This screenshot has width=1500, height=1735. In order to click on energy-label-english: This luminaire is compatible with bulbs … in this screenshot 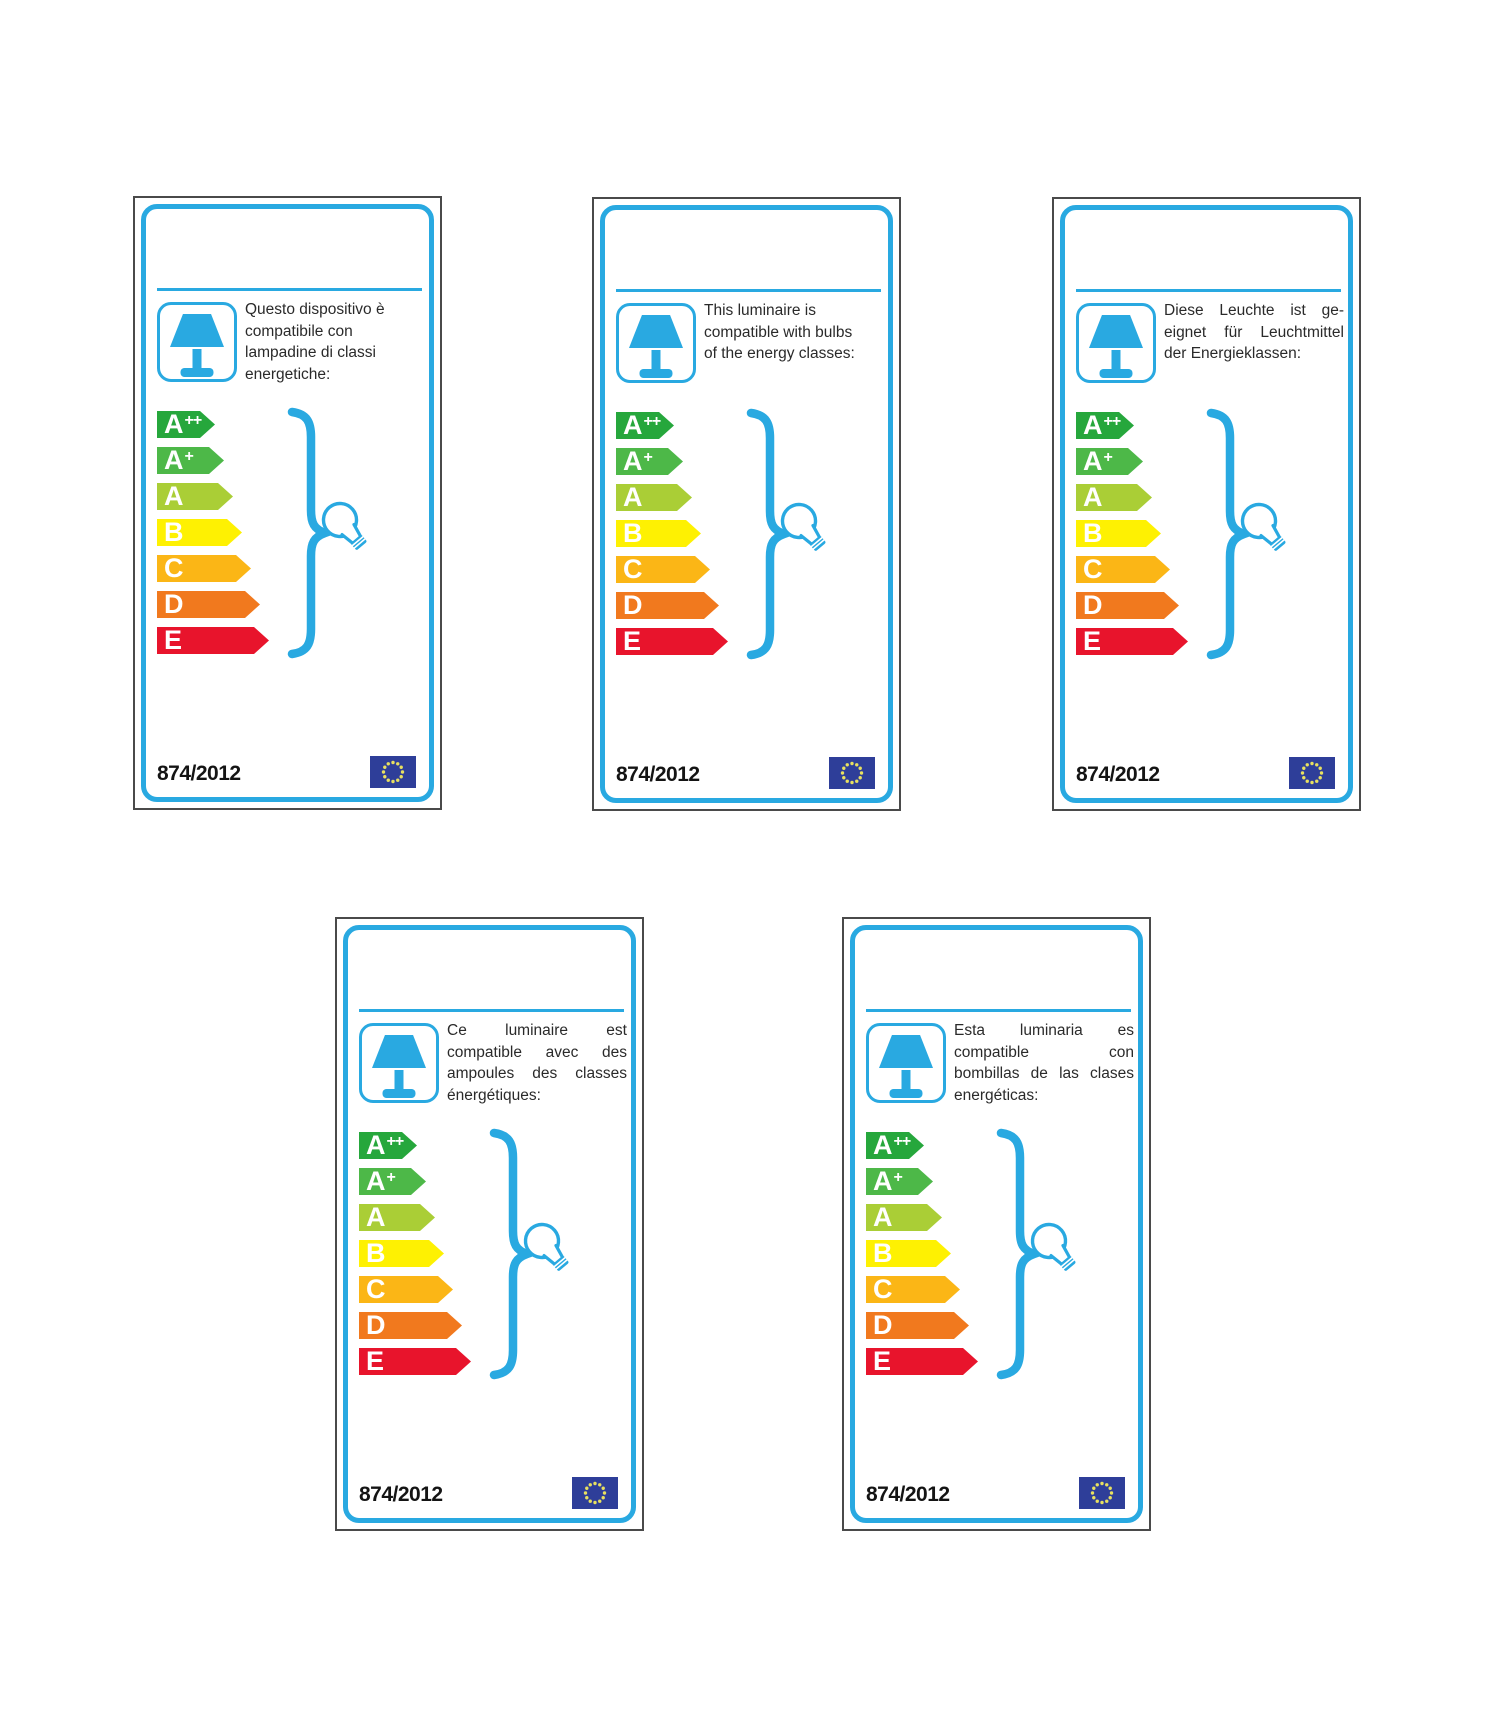, I will do `click(746, 504)`.